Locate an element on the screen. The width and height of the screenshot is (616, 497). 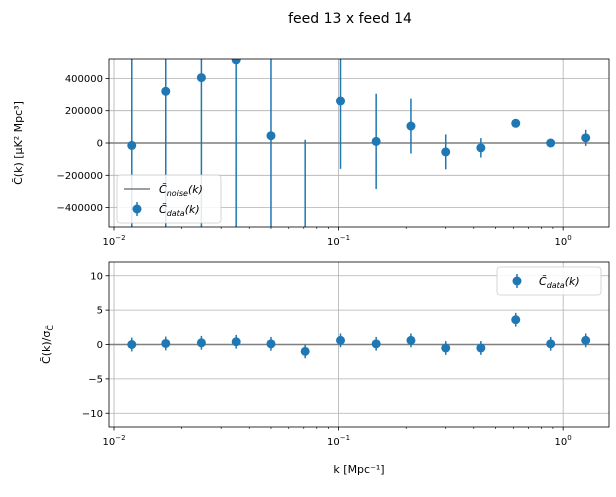
y-tick-label: −400000 is located at coordinates (79, 208).